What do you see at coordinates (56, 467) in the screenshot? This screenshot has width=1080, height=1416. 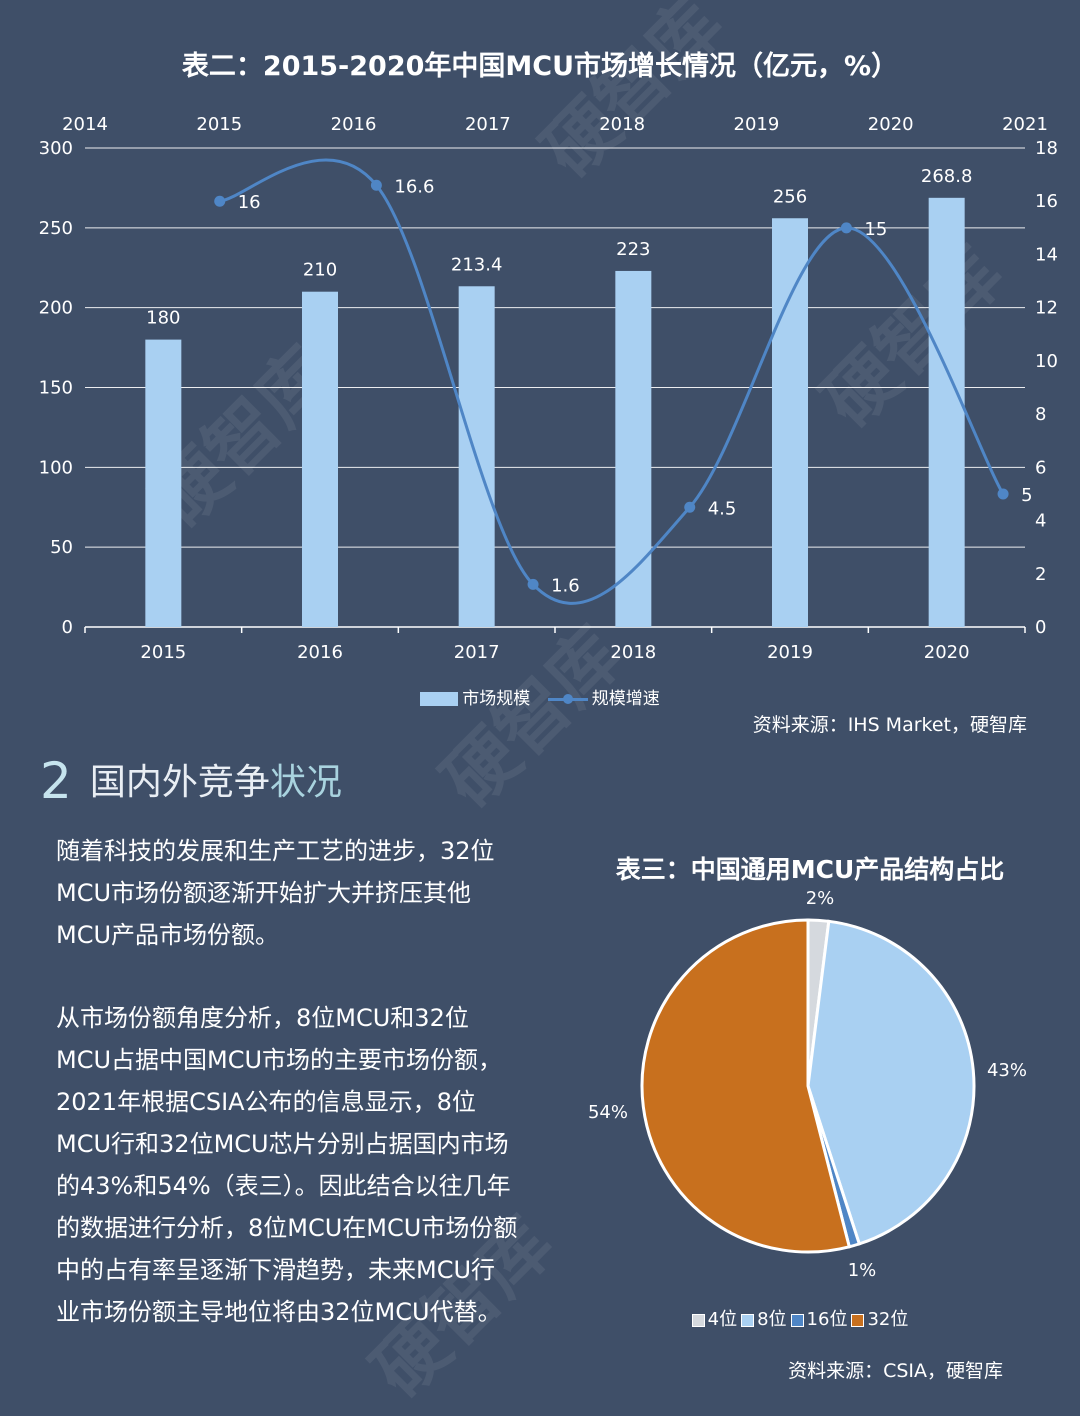 I see `y-tick-label: 100` at bounding box center [56, 467].